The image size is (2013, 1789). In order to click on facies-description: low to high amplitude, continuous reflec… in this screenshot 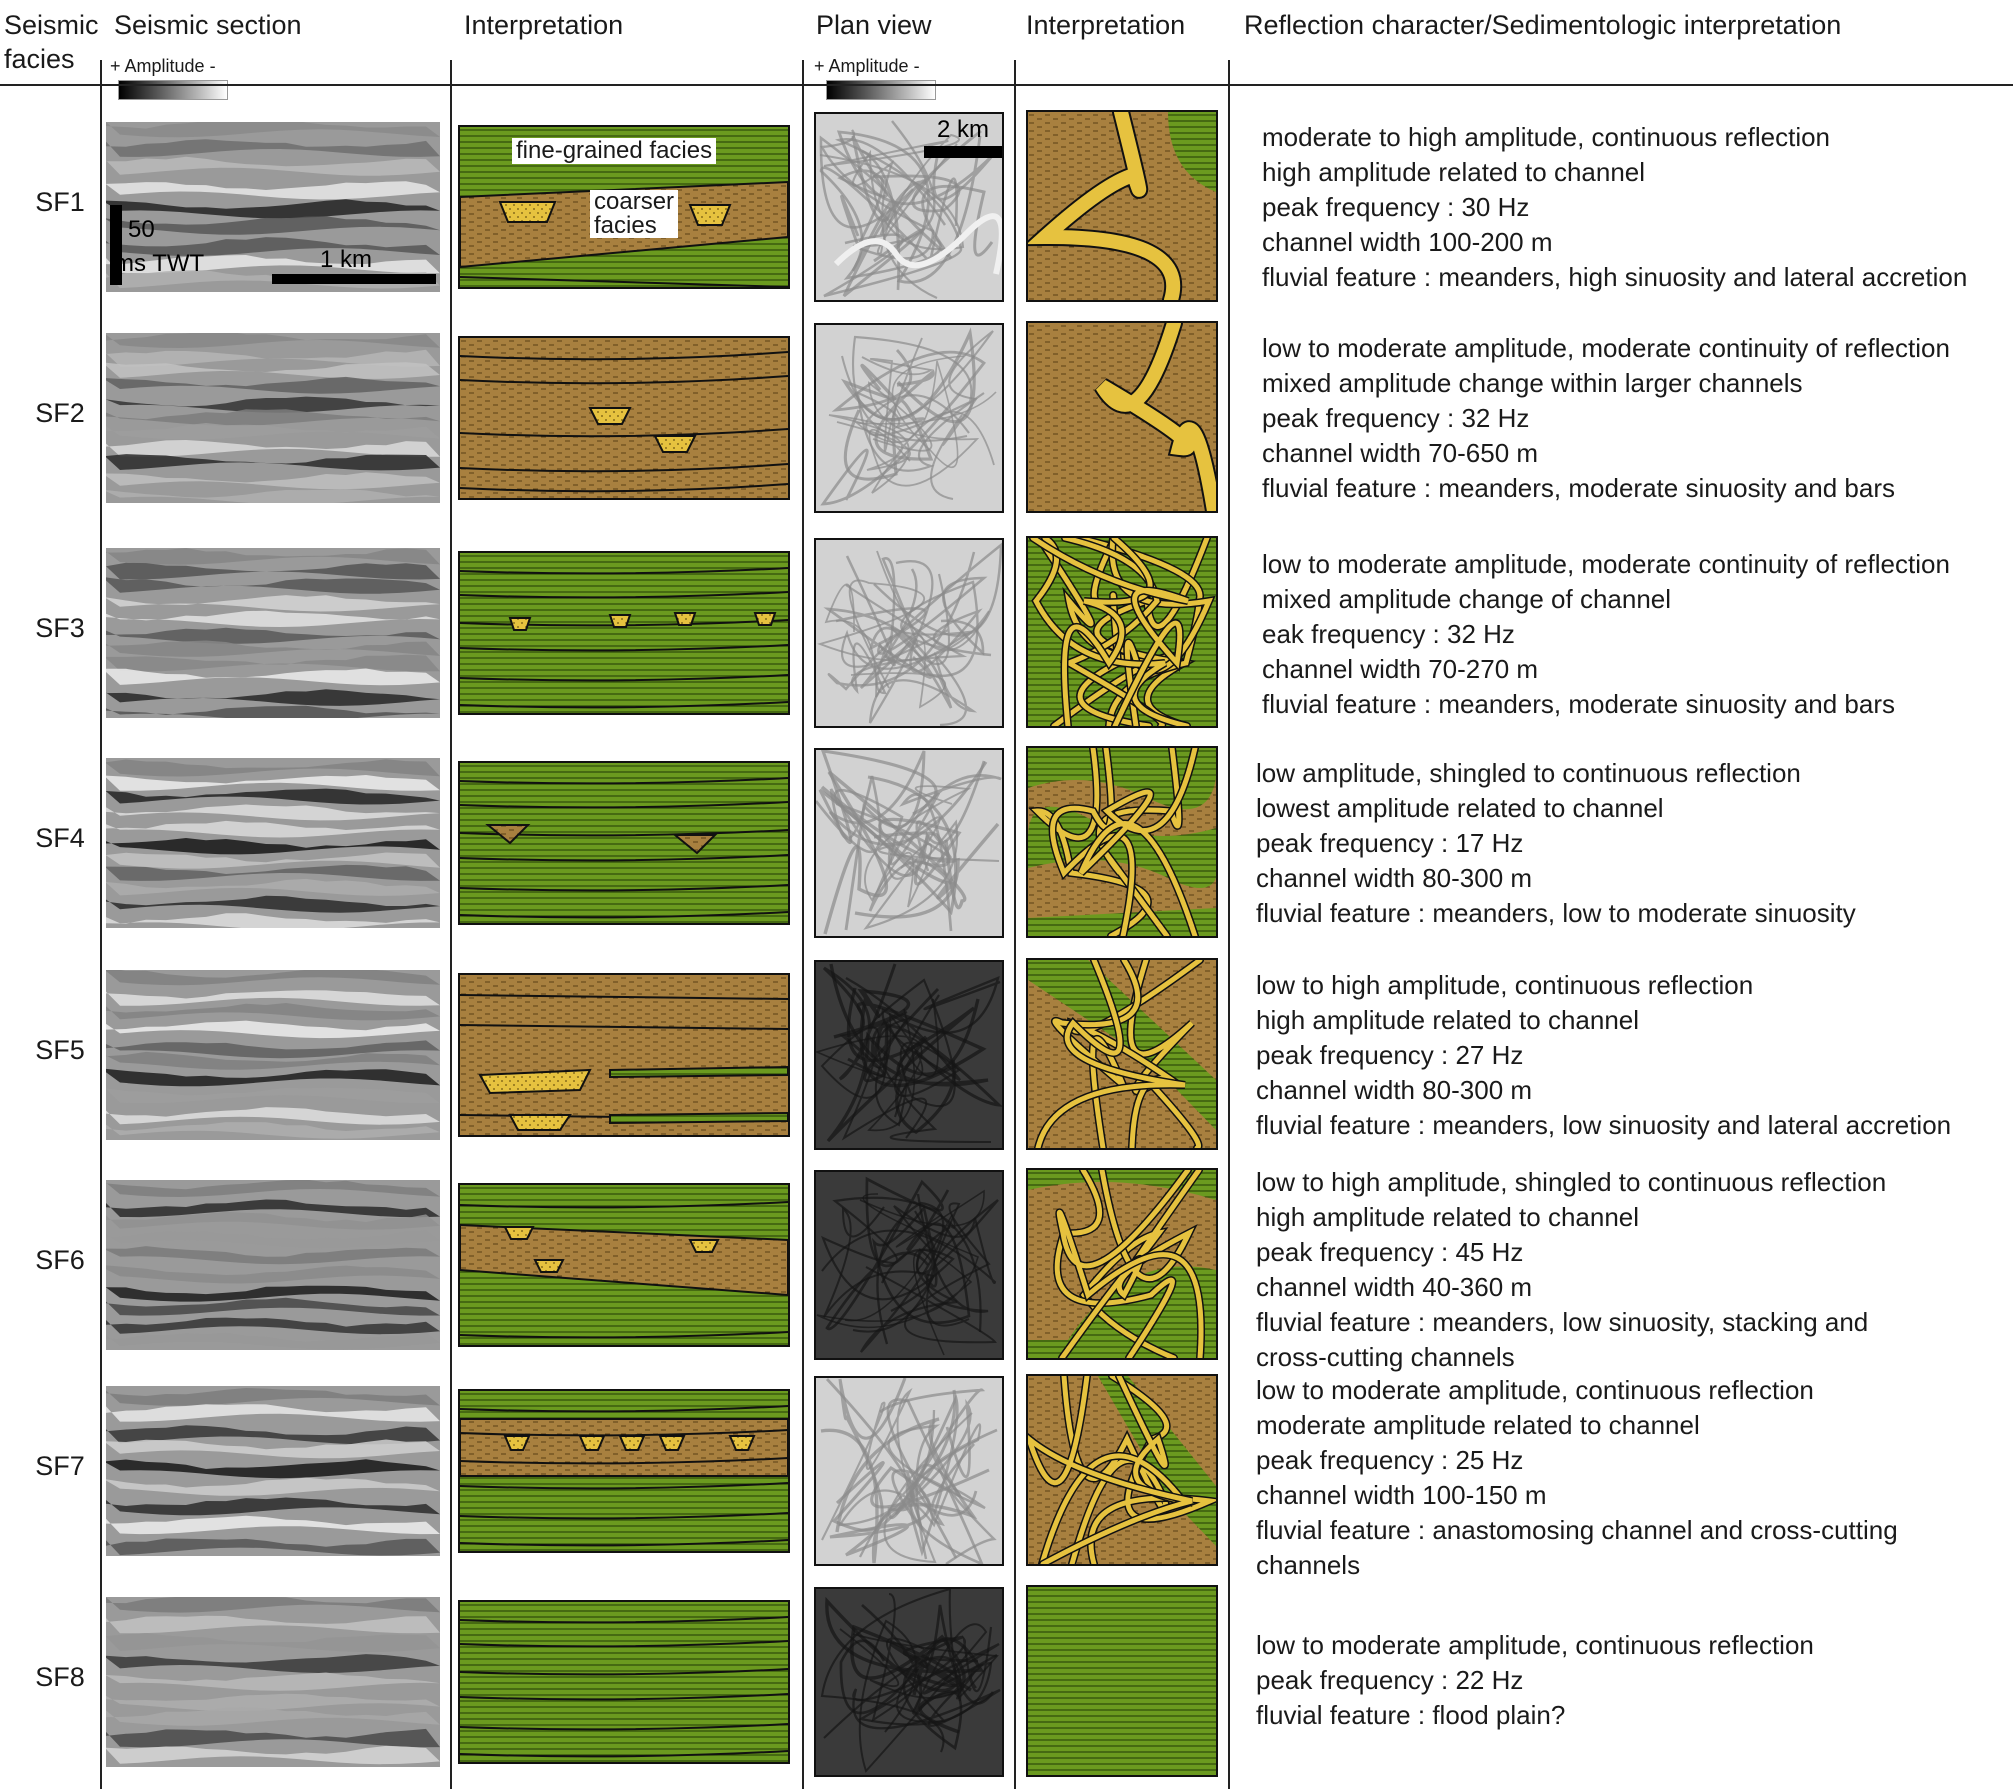, I will do `click(1603, 1055)`.